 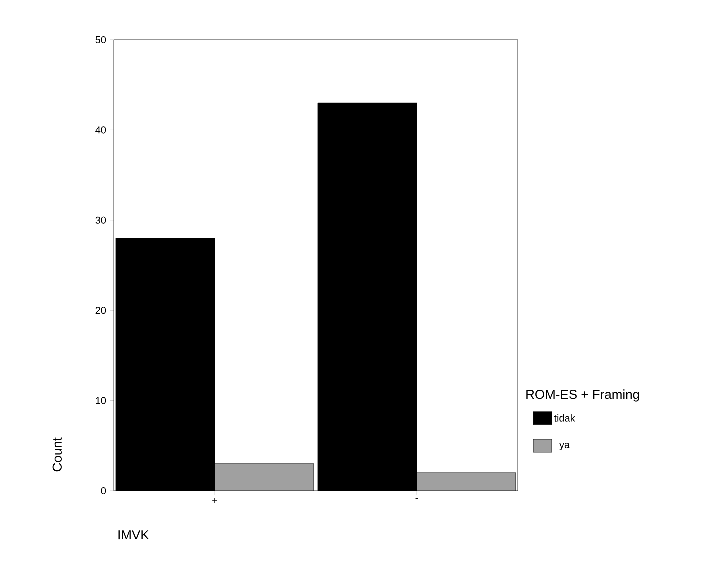 I want to click on legend-label: tidak, so click(x=565, y=418).